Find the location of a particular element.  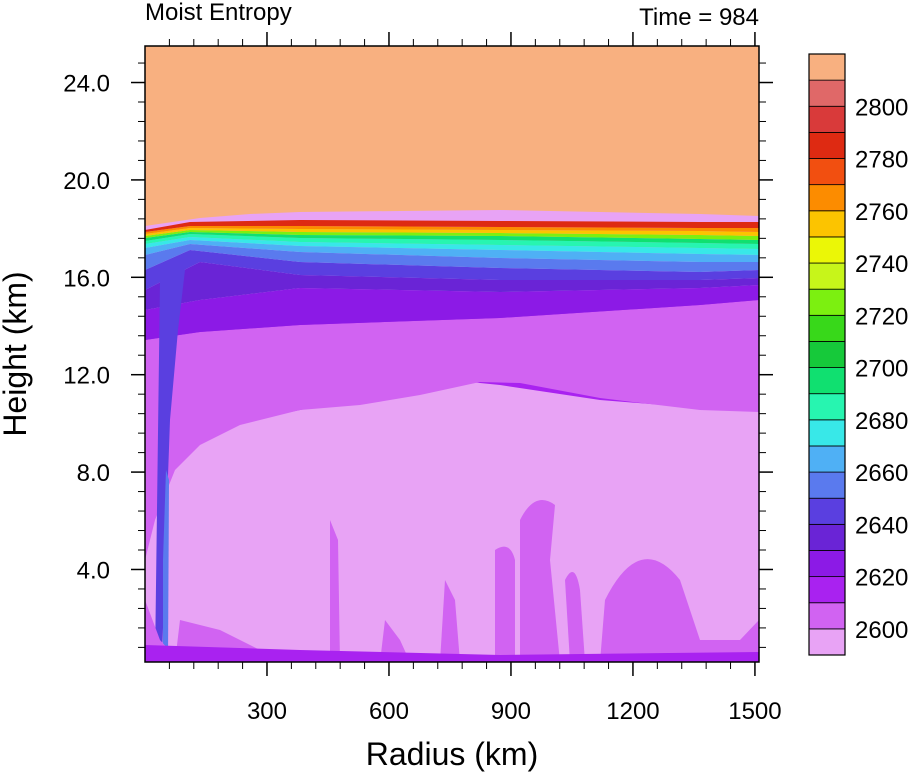

field-eyewall is located at coordinates (170, 460).